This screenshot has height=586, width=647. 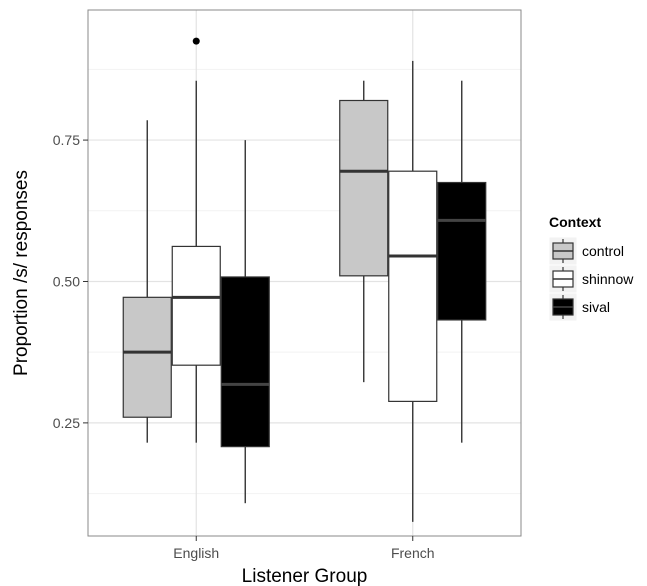 I want to click on legend-label: shinnow, so click(x=608, y=279).